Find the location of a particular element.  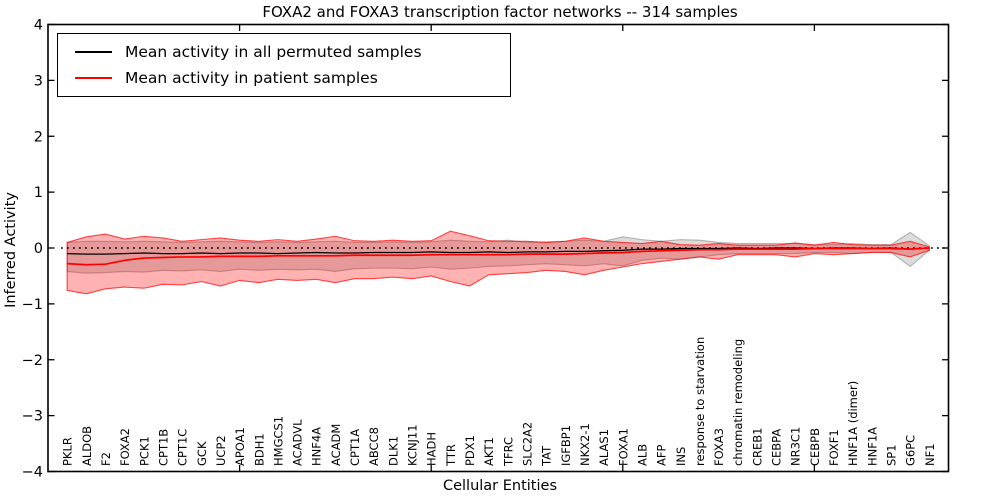

x-category-label: HMGCS1 is located at coordinates (278, 441).